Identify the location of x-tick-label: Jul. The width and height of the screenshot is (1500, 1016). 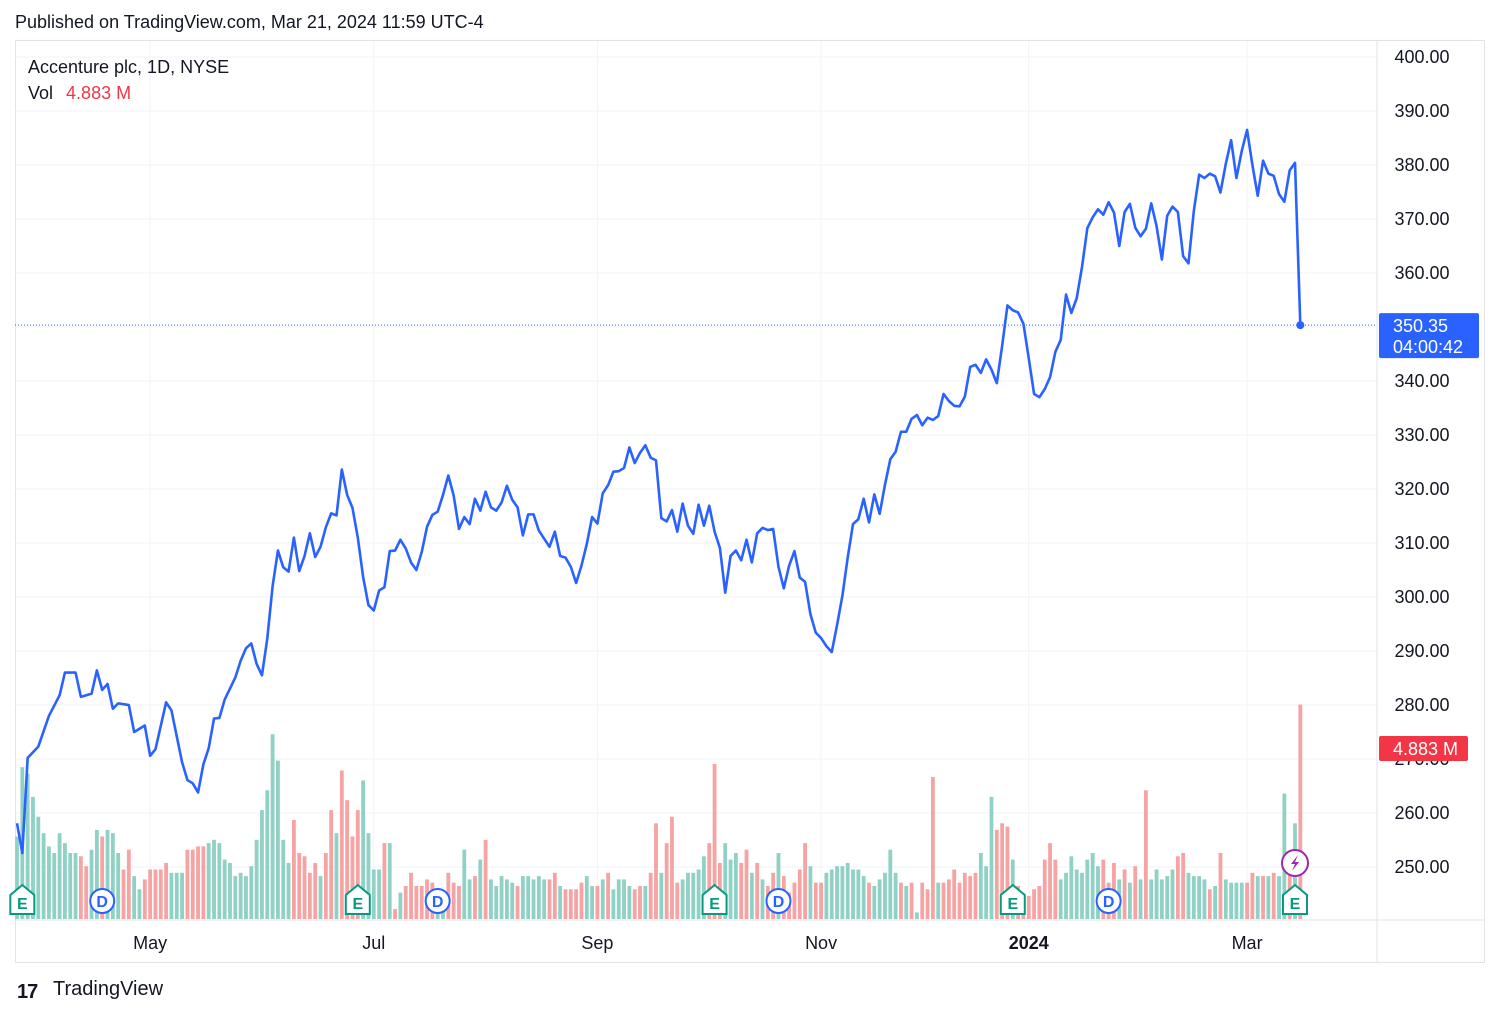
(373, 943).